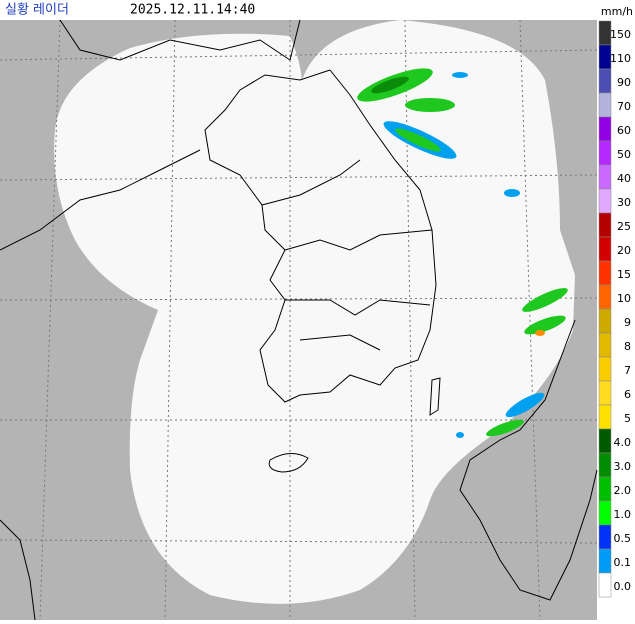 This screenshot has width=635, height=624. Describe the element at coordinates (192, 10) in the screenshot. I see `timestamp: 2025.12.11.14:40` at that location.